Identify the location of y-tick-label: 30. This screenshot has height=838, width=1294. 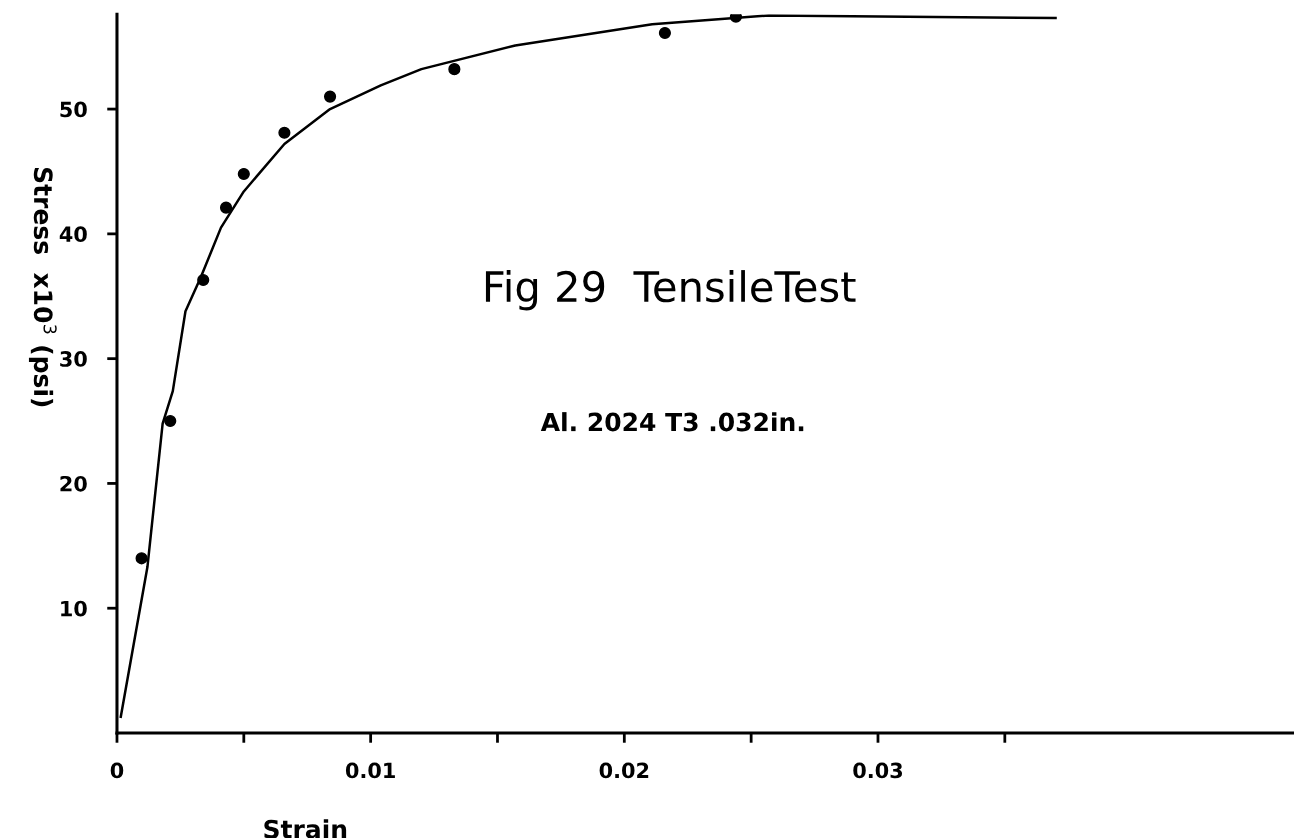
(73, 359).